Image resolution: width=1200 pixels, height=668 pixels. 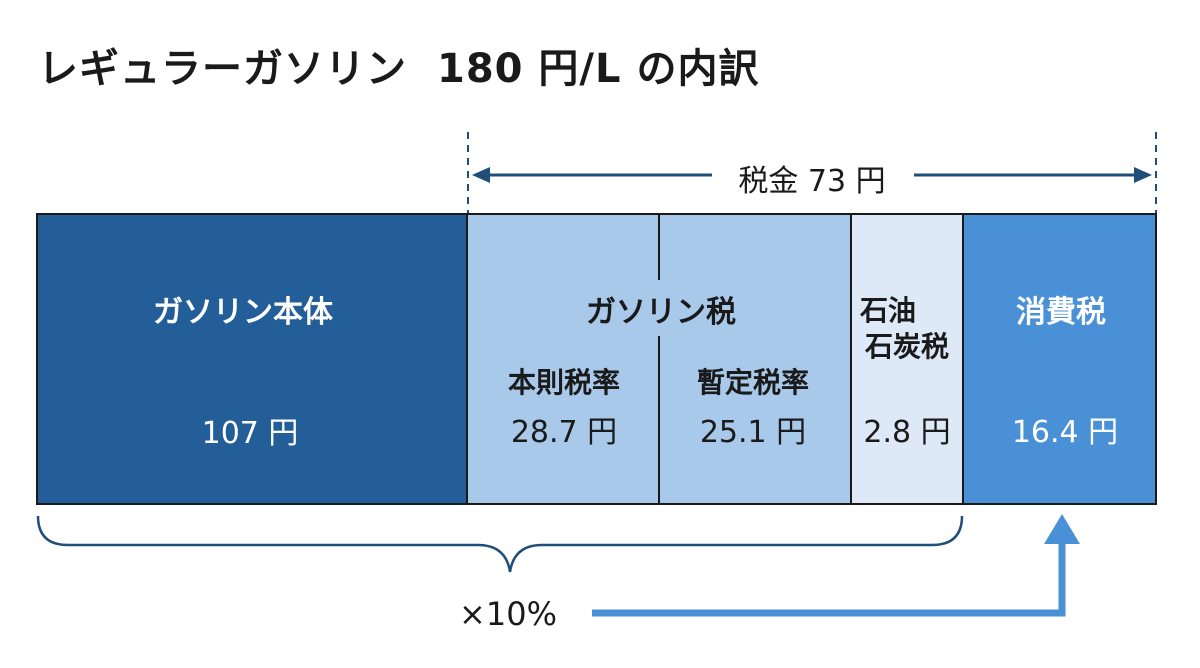 I want to click on petroleum-coal-tax-label-line2: 石炭税, so click(x=907, y=346).